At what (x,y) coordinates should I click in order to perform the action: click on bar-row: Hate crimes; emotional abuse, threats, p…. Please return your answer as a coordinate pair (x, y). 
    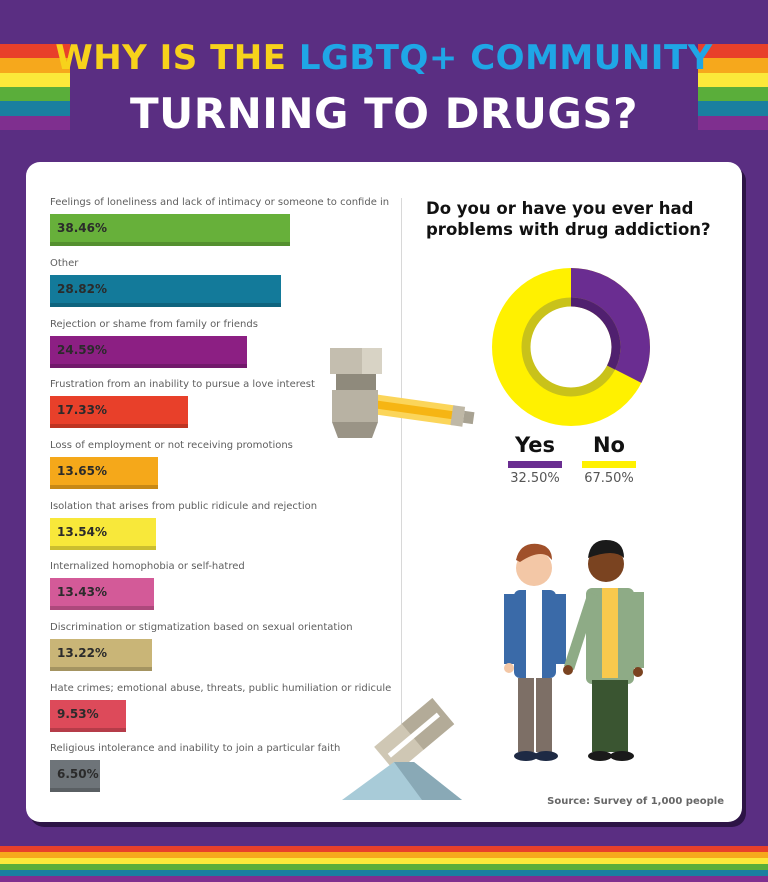
    Looking at the image, I should click on (220, 707).